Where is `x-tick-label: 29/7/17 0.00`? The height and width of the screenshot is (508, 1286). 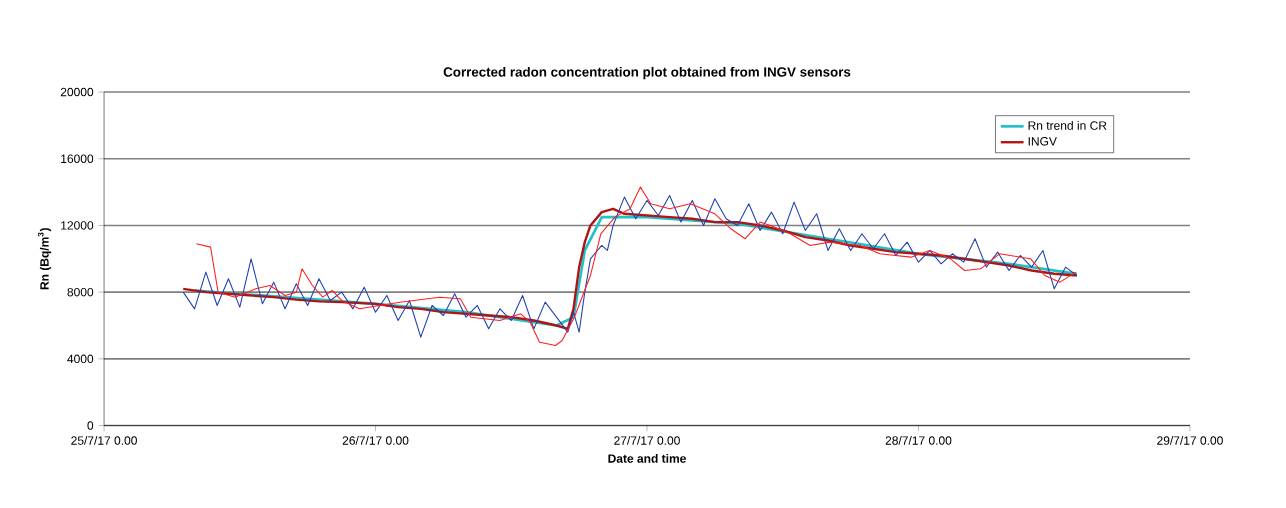
x-tick-label: 29/7/17 0.00 is located at coordinates (1190, 440).